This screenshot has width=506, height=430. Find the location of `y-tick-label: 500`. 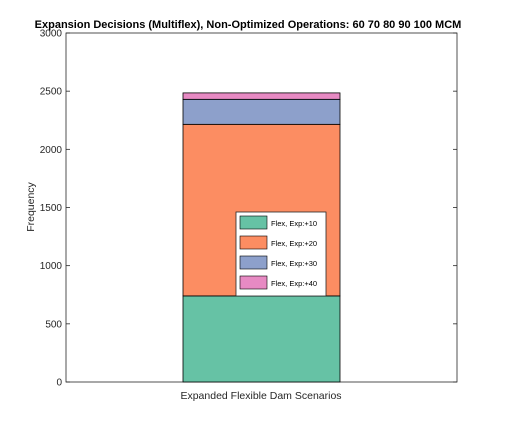

y-tick-label: 500 is located at coordinates (53, 324).